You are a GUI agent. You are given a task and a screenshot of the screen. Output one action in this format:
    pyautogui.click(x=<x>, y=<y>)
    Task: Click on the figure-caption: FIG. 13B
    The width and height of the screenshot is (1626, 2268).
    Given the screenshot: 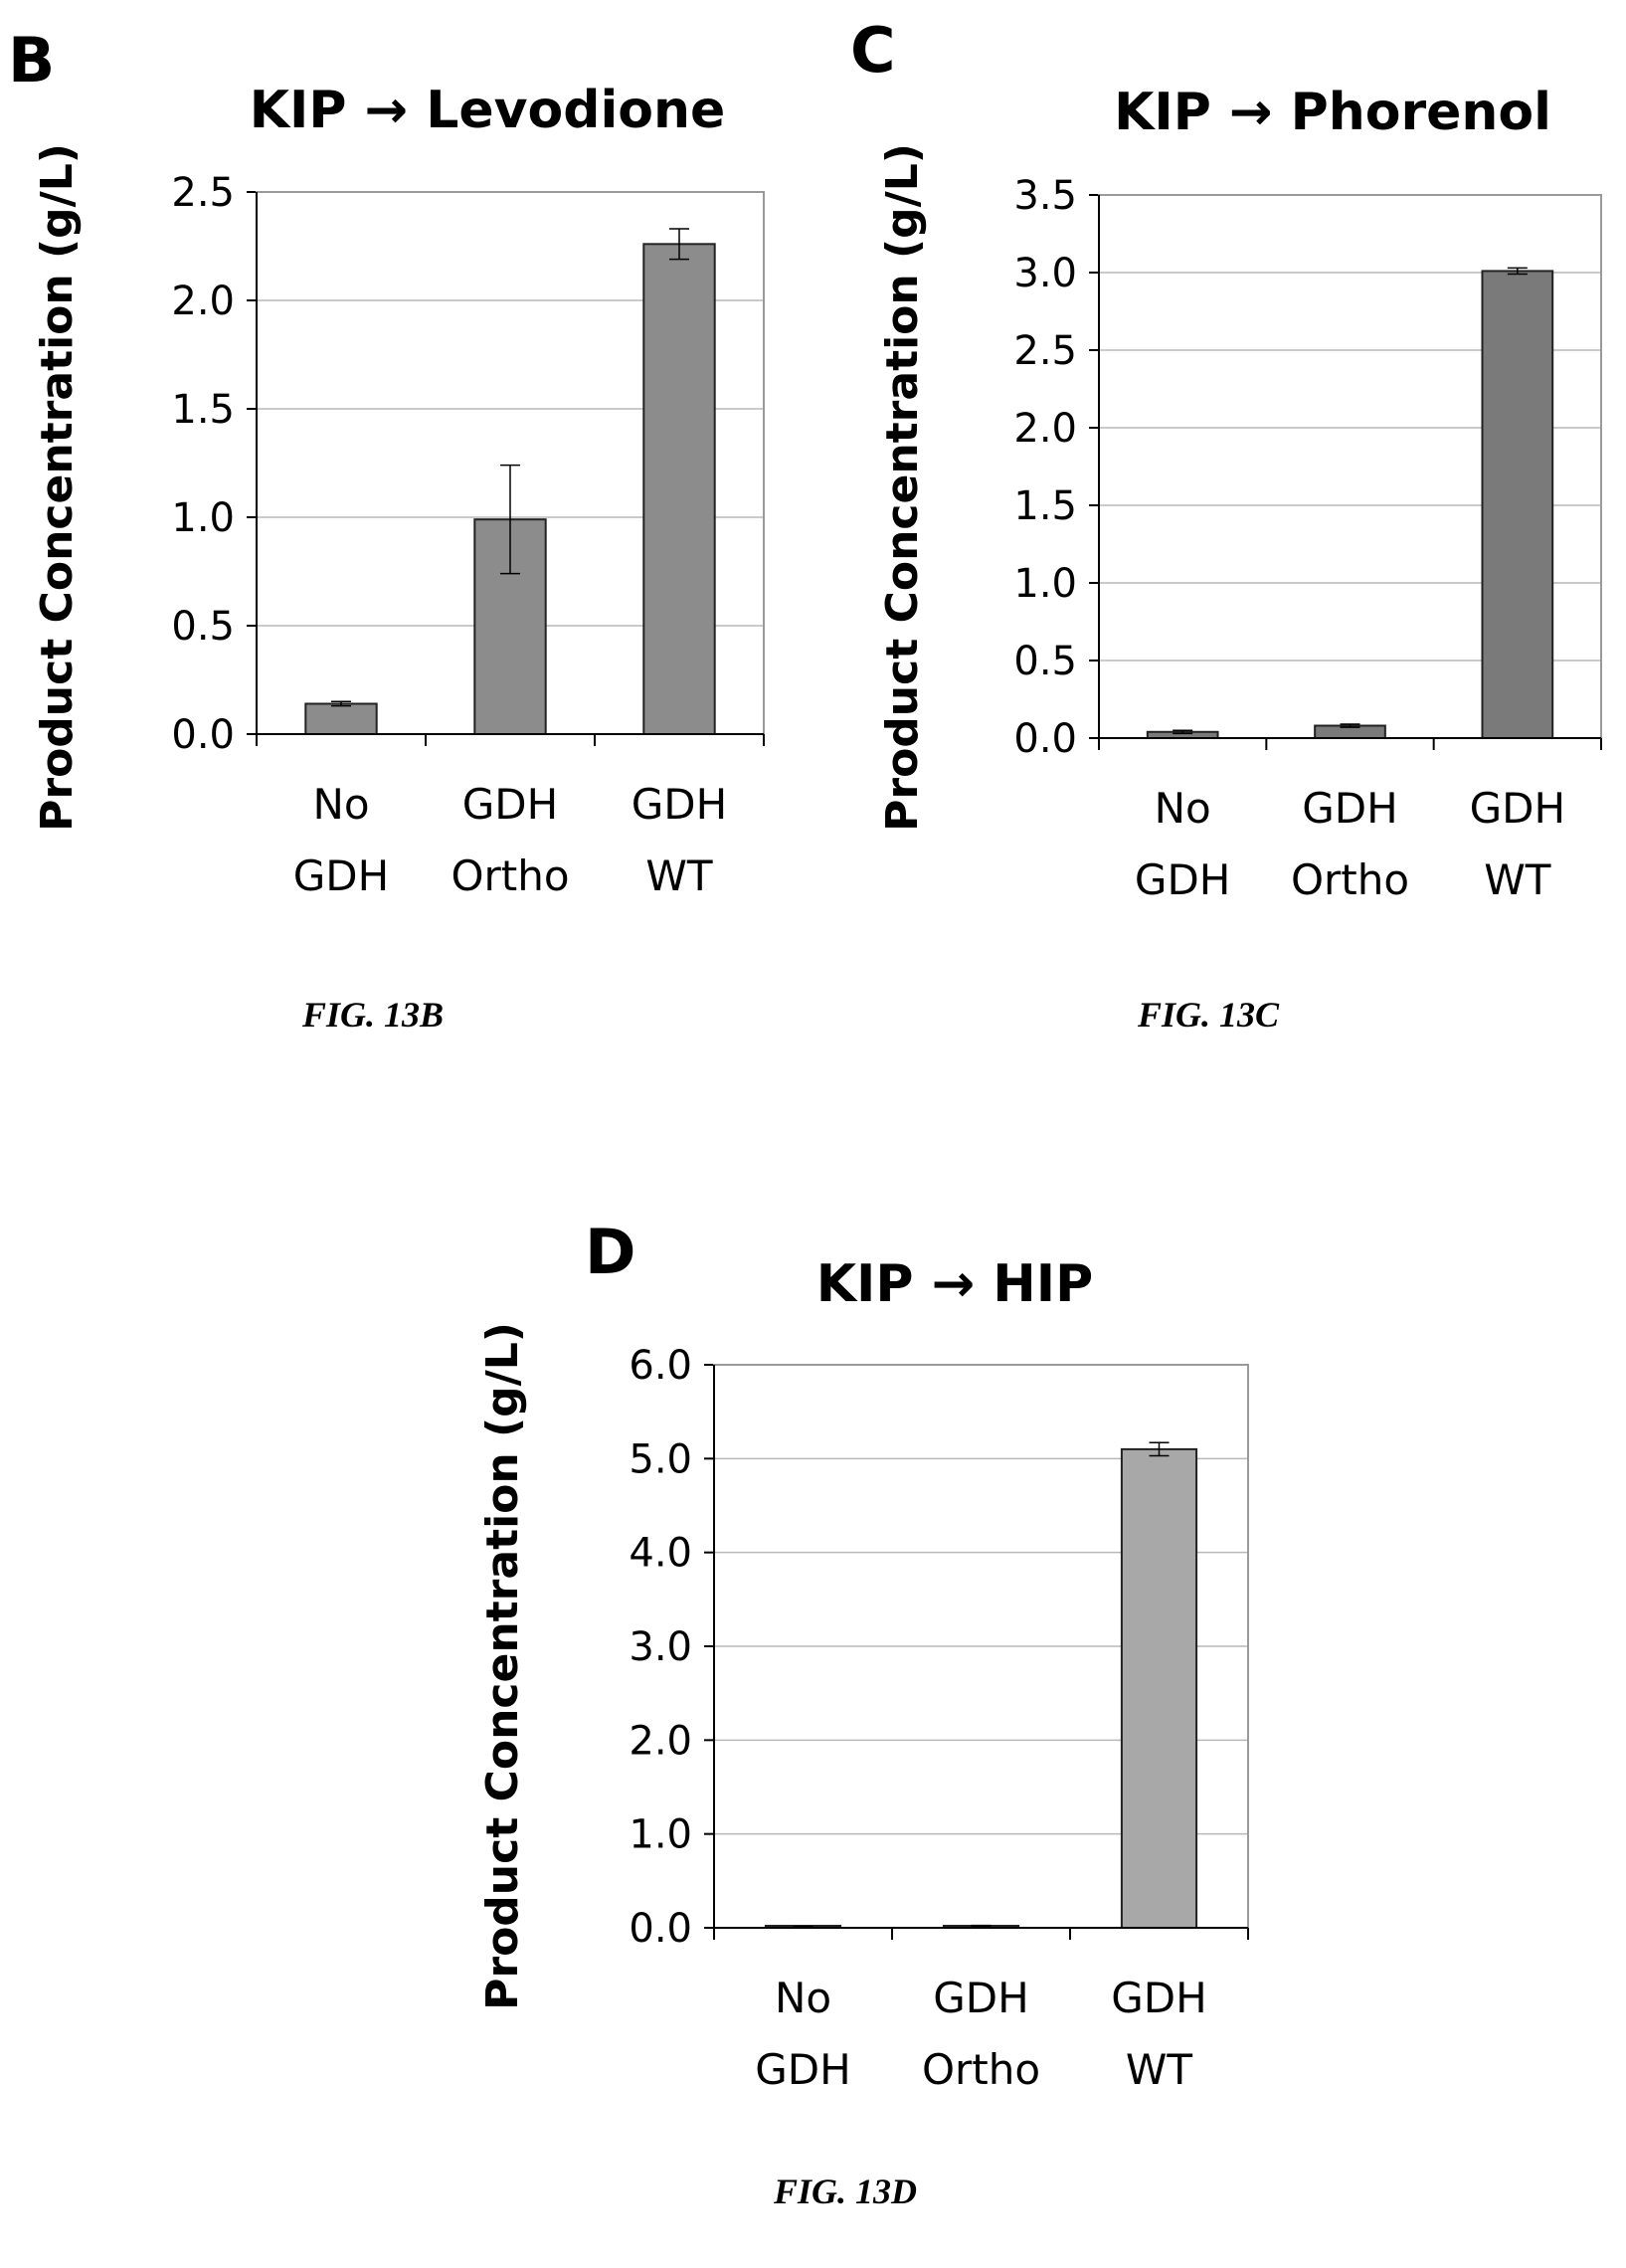 What is the action you would take?
    pyautogui.click(x=373, y=1015)
    